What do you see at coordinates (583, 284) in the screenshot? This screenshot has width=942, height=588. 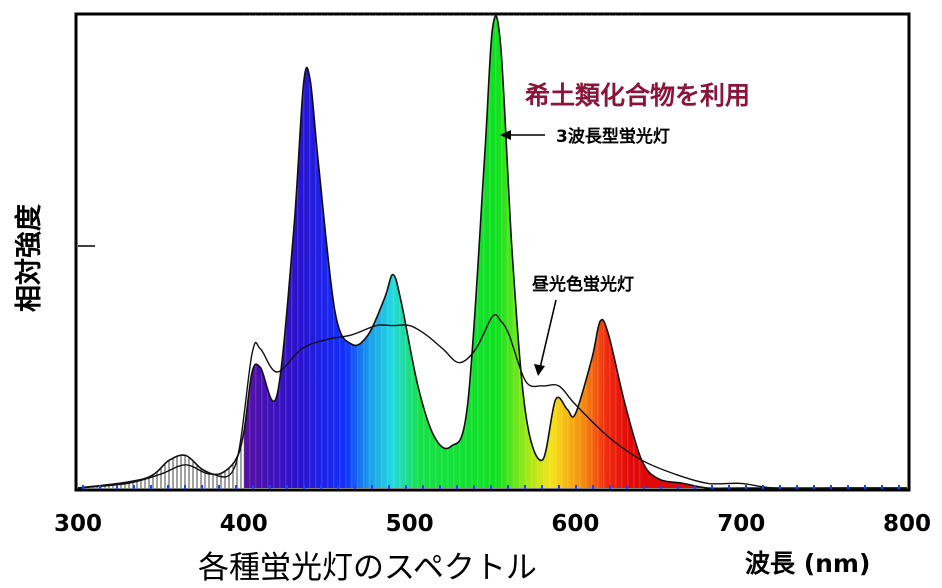 I see `label-daylight: 昼光色蛍光灯` at bounding box center [583, 284].